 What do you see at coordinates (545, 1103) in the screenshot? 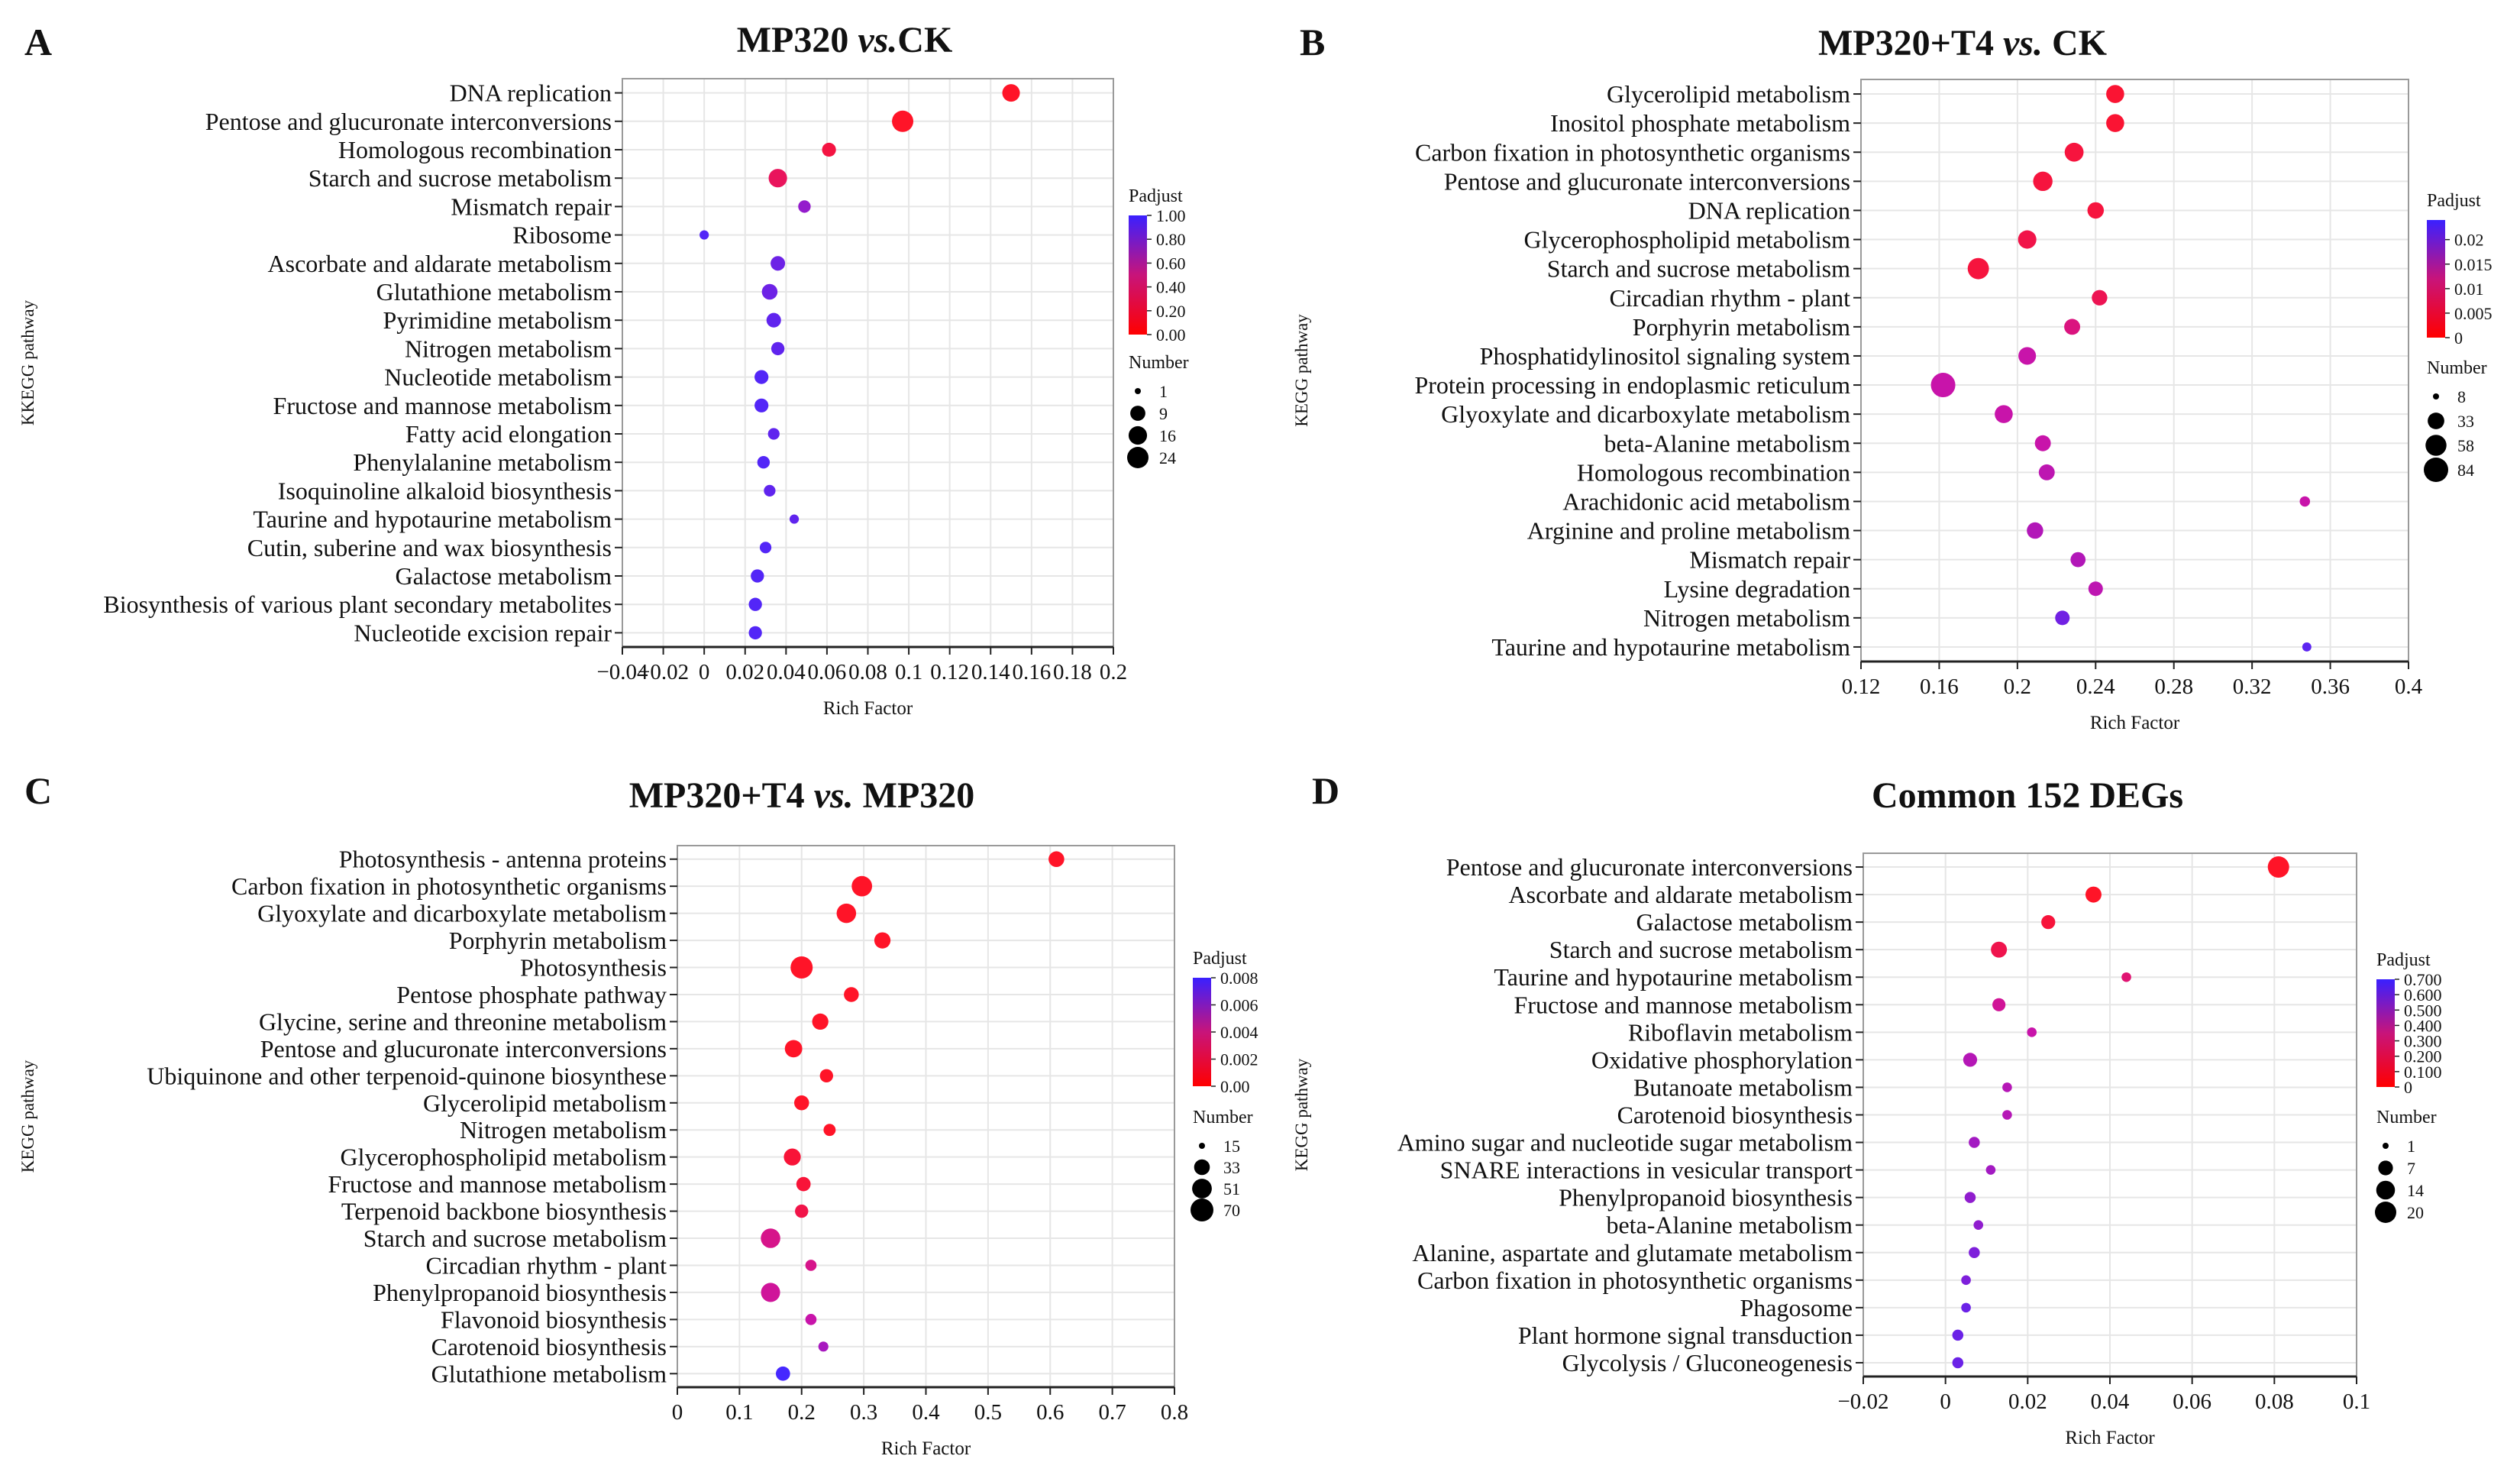
I see `category-label: Glycerolipid metabolism` at bounding box center [545, 1103].